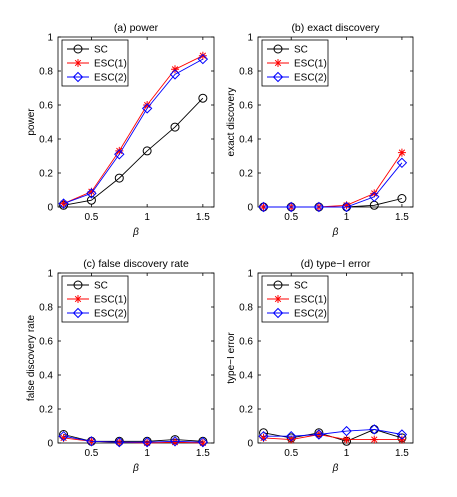 This screenshot has width=457, height=497. What do you see at coordinates (231, 358) in the screenshot?
I see `y-axis-label: type−I error` at bounding box center [231, 358].